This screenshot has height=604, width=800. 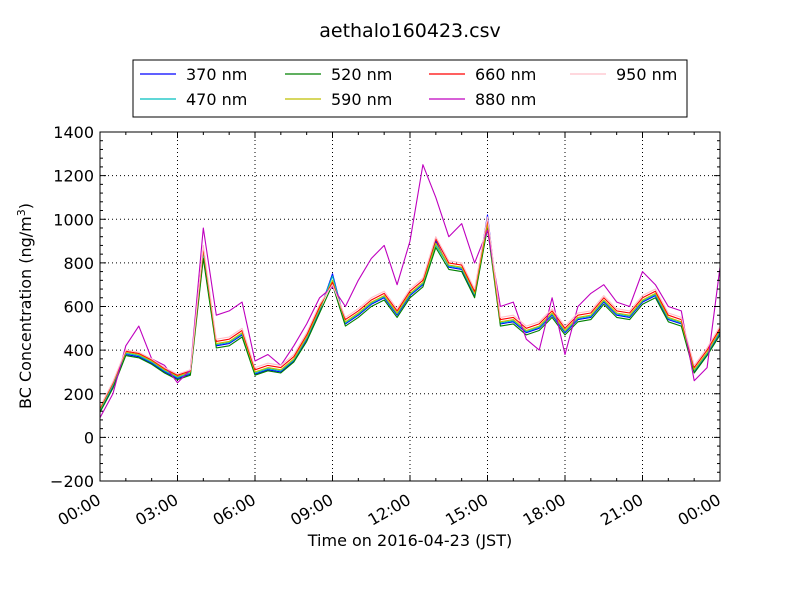 What do you see at coordinates (216, 74) in the screenshot?
I see `legend-label: 370 nm` at bounding box center [216, 74].